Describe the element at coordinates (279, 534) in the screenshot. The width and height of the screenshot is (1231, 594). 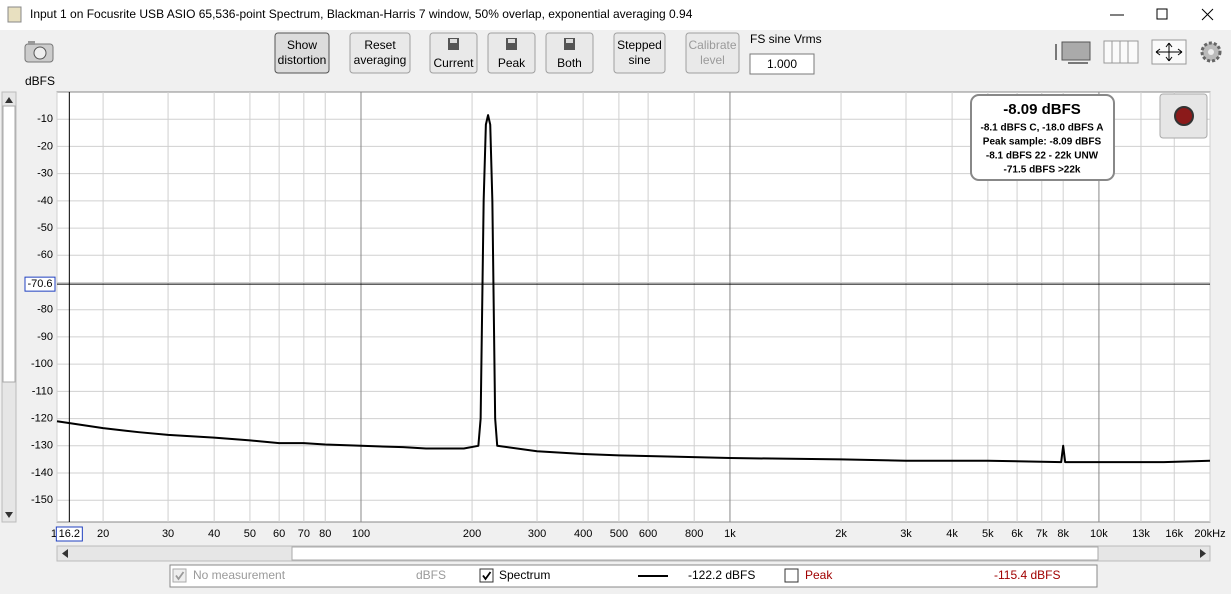
I see `x-tick-label: 60` at that location.